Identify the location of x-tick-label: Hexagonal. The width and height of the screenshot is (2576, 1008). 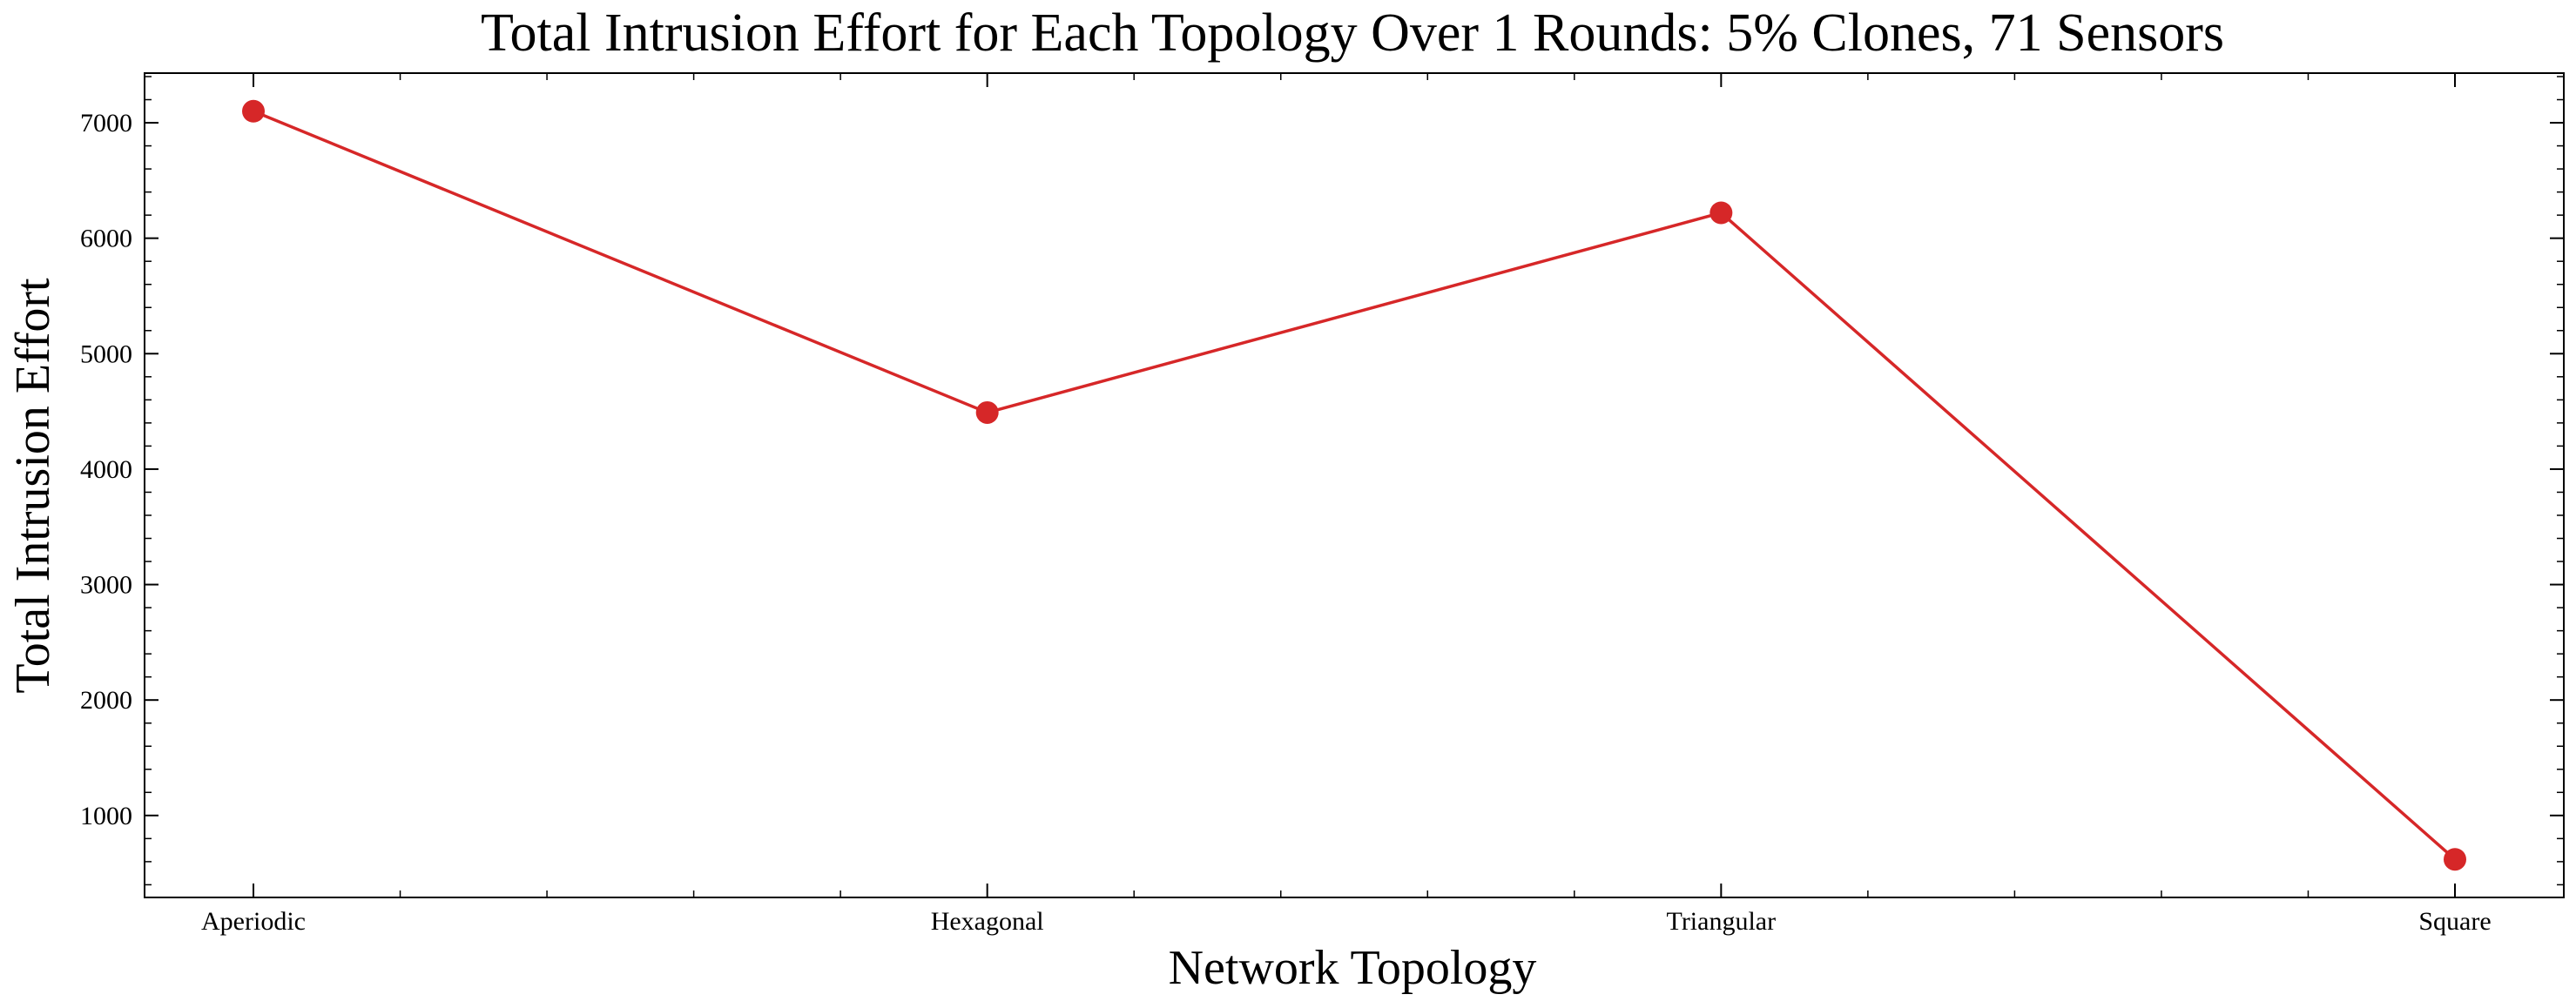
(988, 921).